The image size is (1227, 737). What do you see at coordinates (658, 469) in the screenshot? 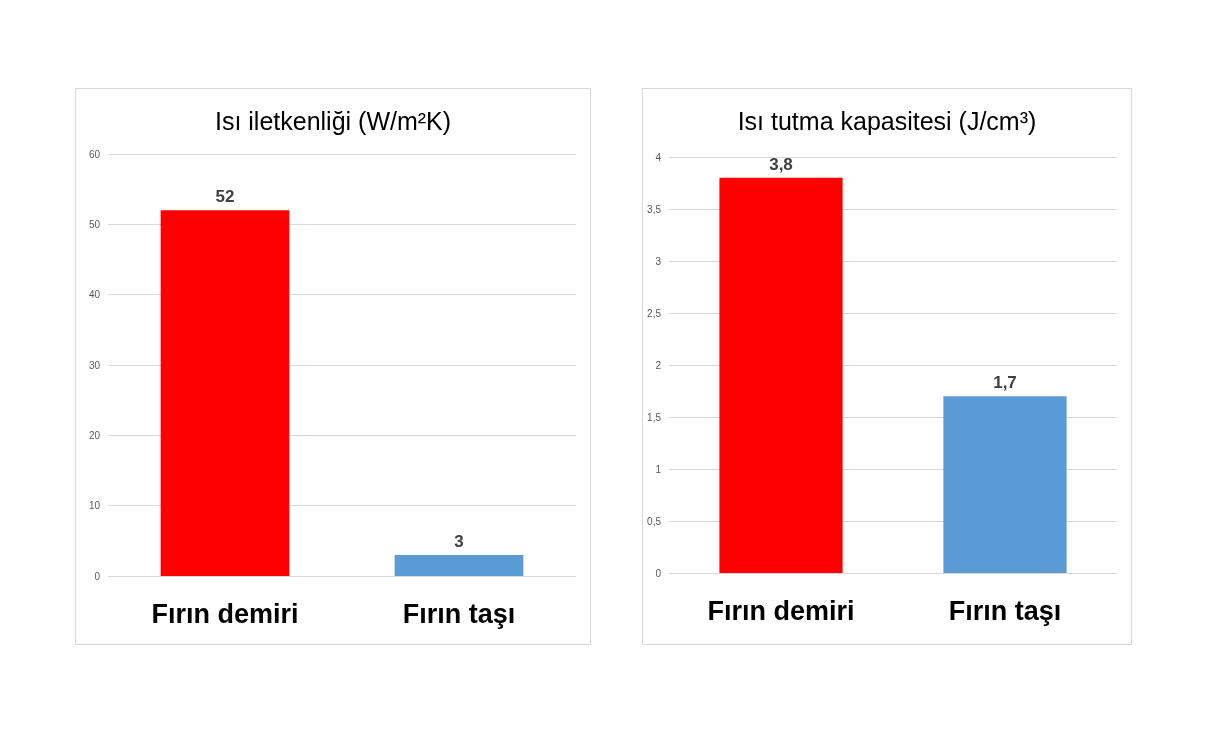
I see `y-tick-label: 1` at bounding box center [658, 469].